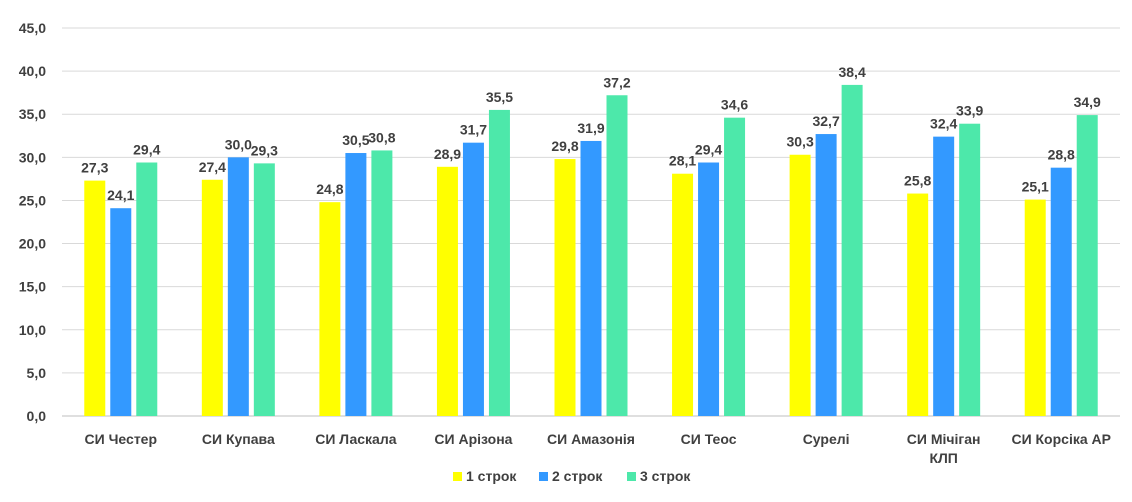  What do you see at coordinates (32, 71) in the screenshot?
I see `y-tick-label: 40,0` at bounding box center [32, 71].